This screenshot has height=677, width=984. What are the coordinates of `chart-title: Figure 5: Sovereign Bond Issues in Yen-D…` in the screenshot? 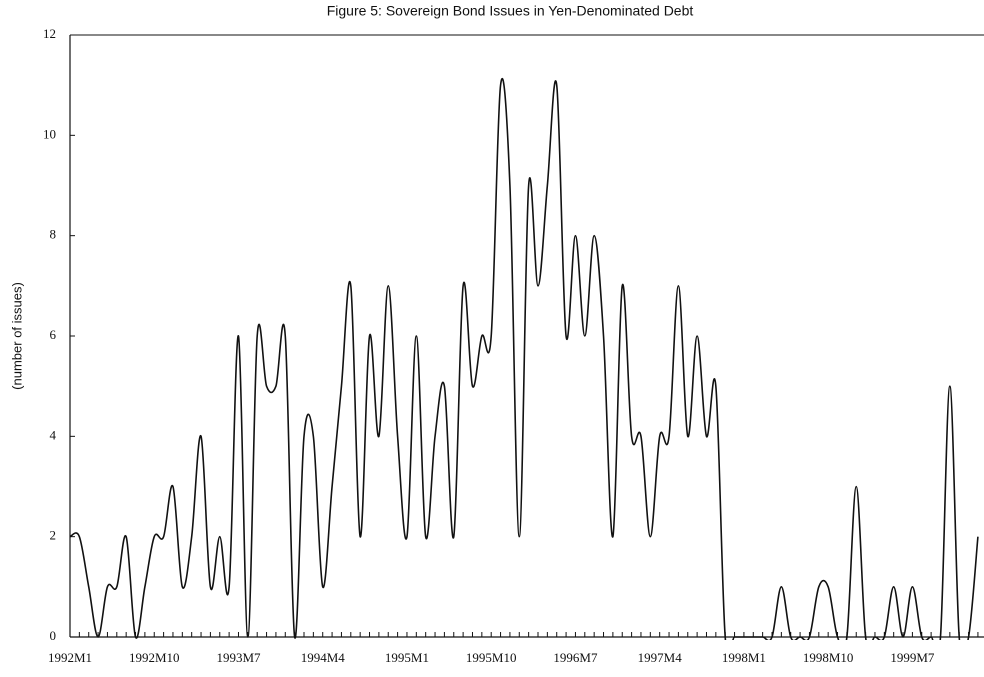 It's located at (510, 11).